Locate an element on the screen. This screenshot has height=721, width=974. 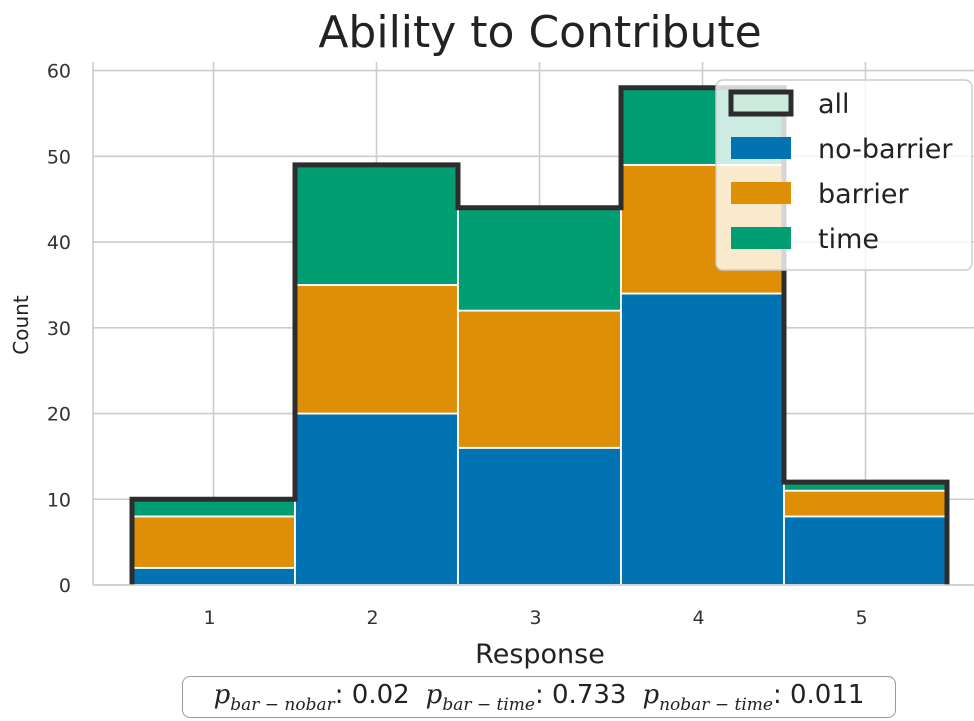
x-tick-label: 5 is located at coordinates (861, 618).